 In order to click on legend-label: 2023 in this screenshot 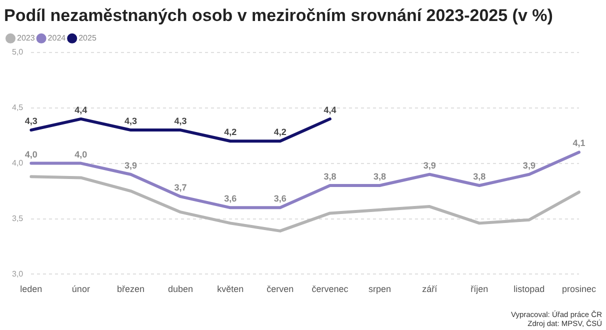, I will do `click(26, 38)`.